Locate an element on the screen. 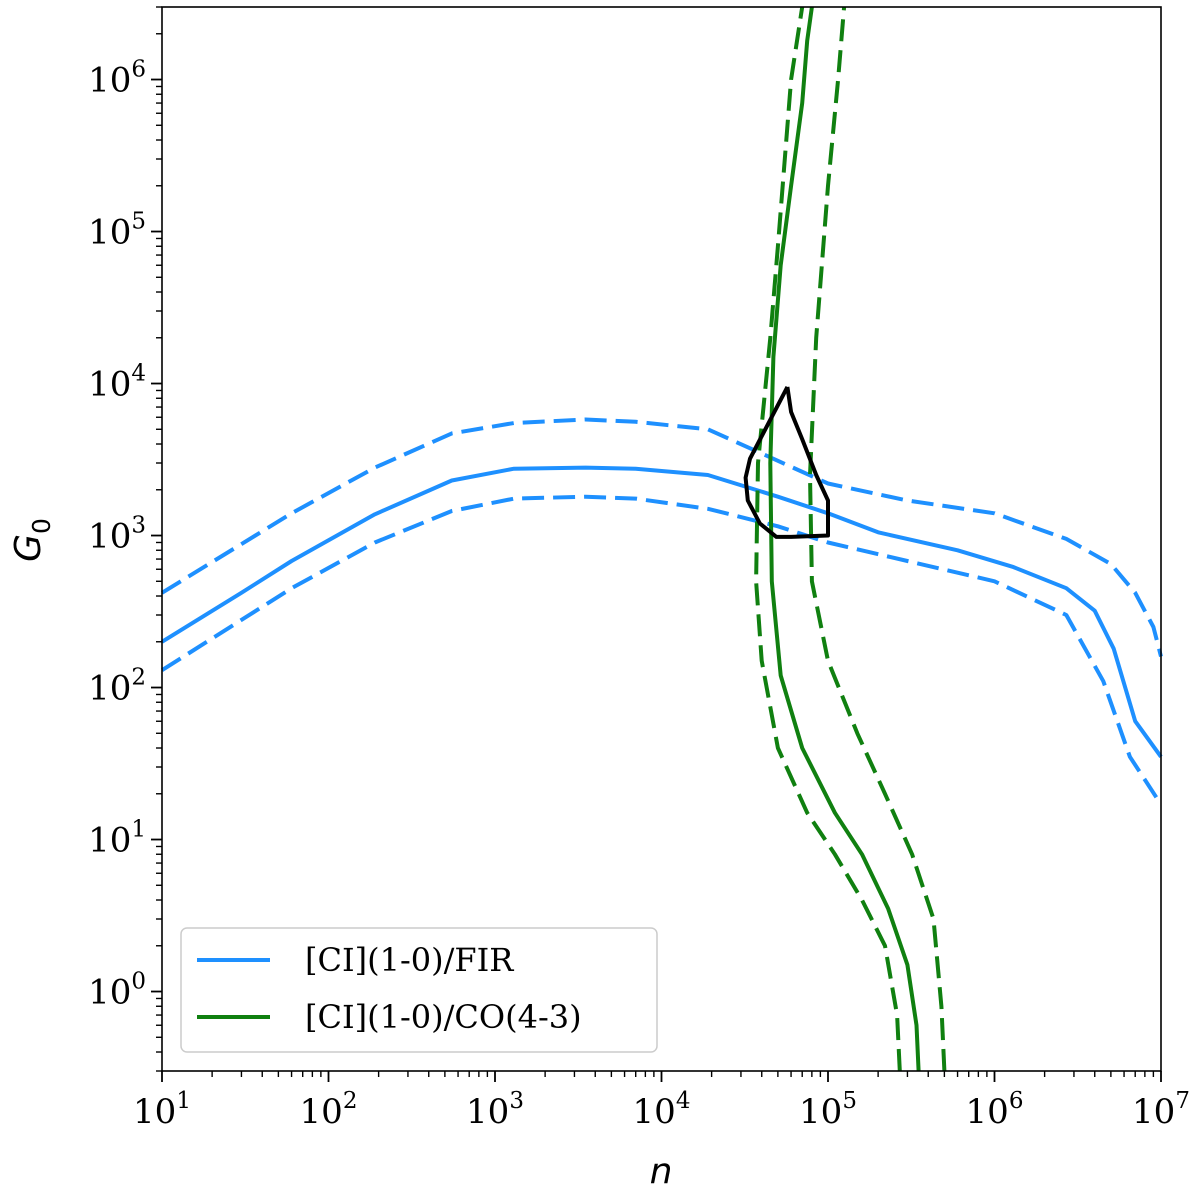 This screenshot has height=1194, width=1200. x-tick-label: 10⁷ is located at coordinates (1161, 1110).